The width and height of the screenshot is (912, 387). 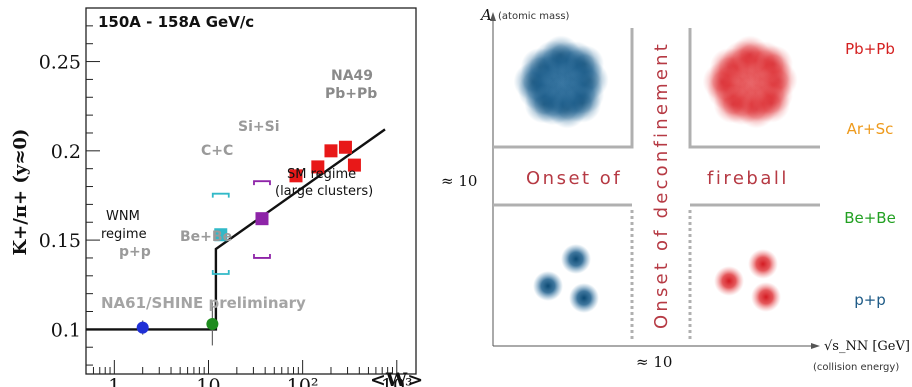 I want to click on system-label: Ar+Sc, so click(x=870, y=129).